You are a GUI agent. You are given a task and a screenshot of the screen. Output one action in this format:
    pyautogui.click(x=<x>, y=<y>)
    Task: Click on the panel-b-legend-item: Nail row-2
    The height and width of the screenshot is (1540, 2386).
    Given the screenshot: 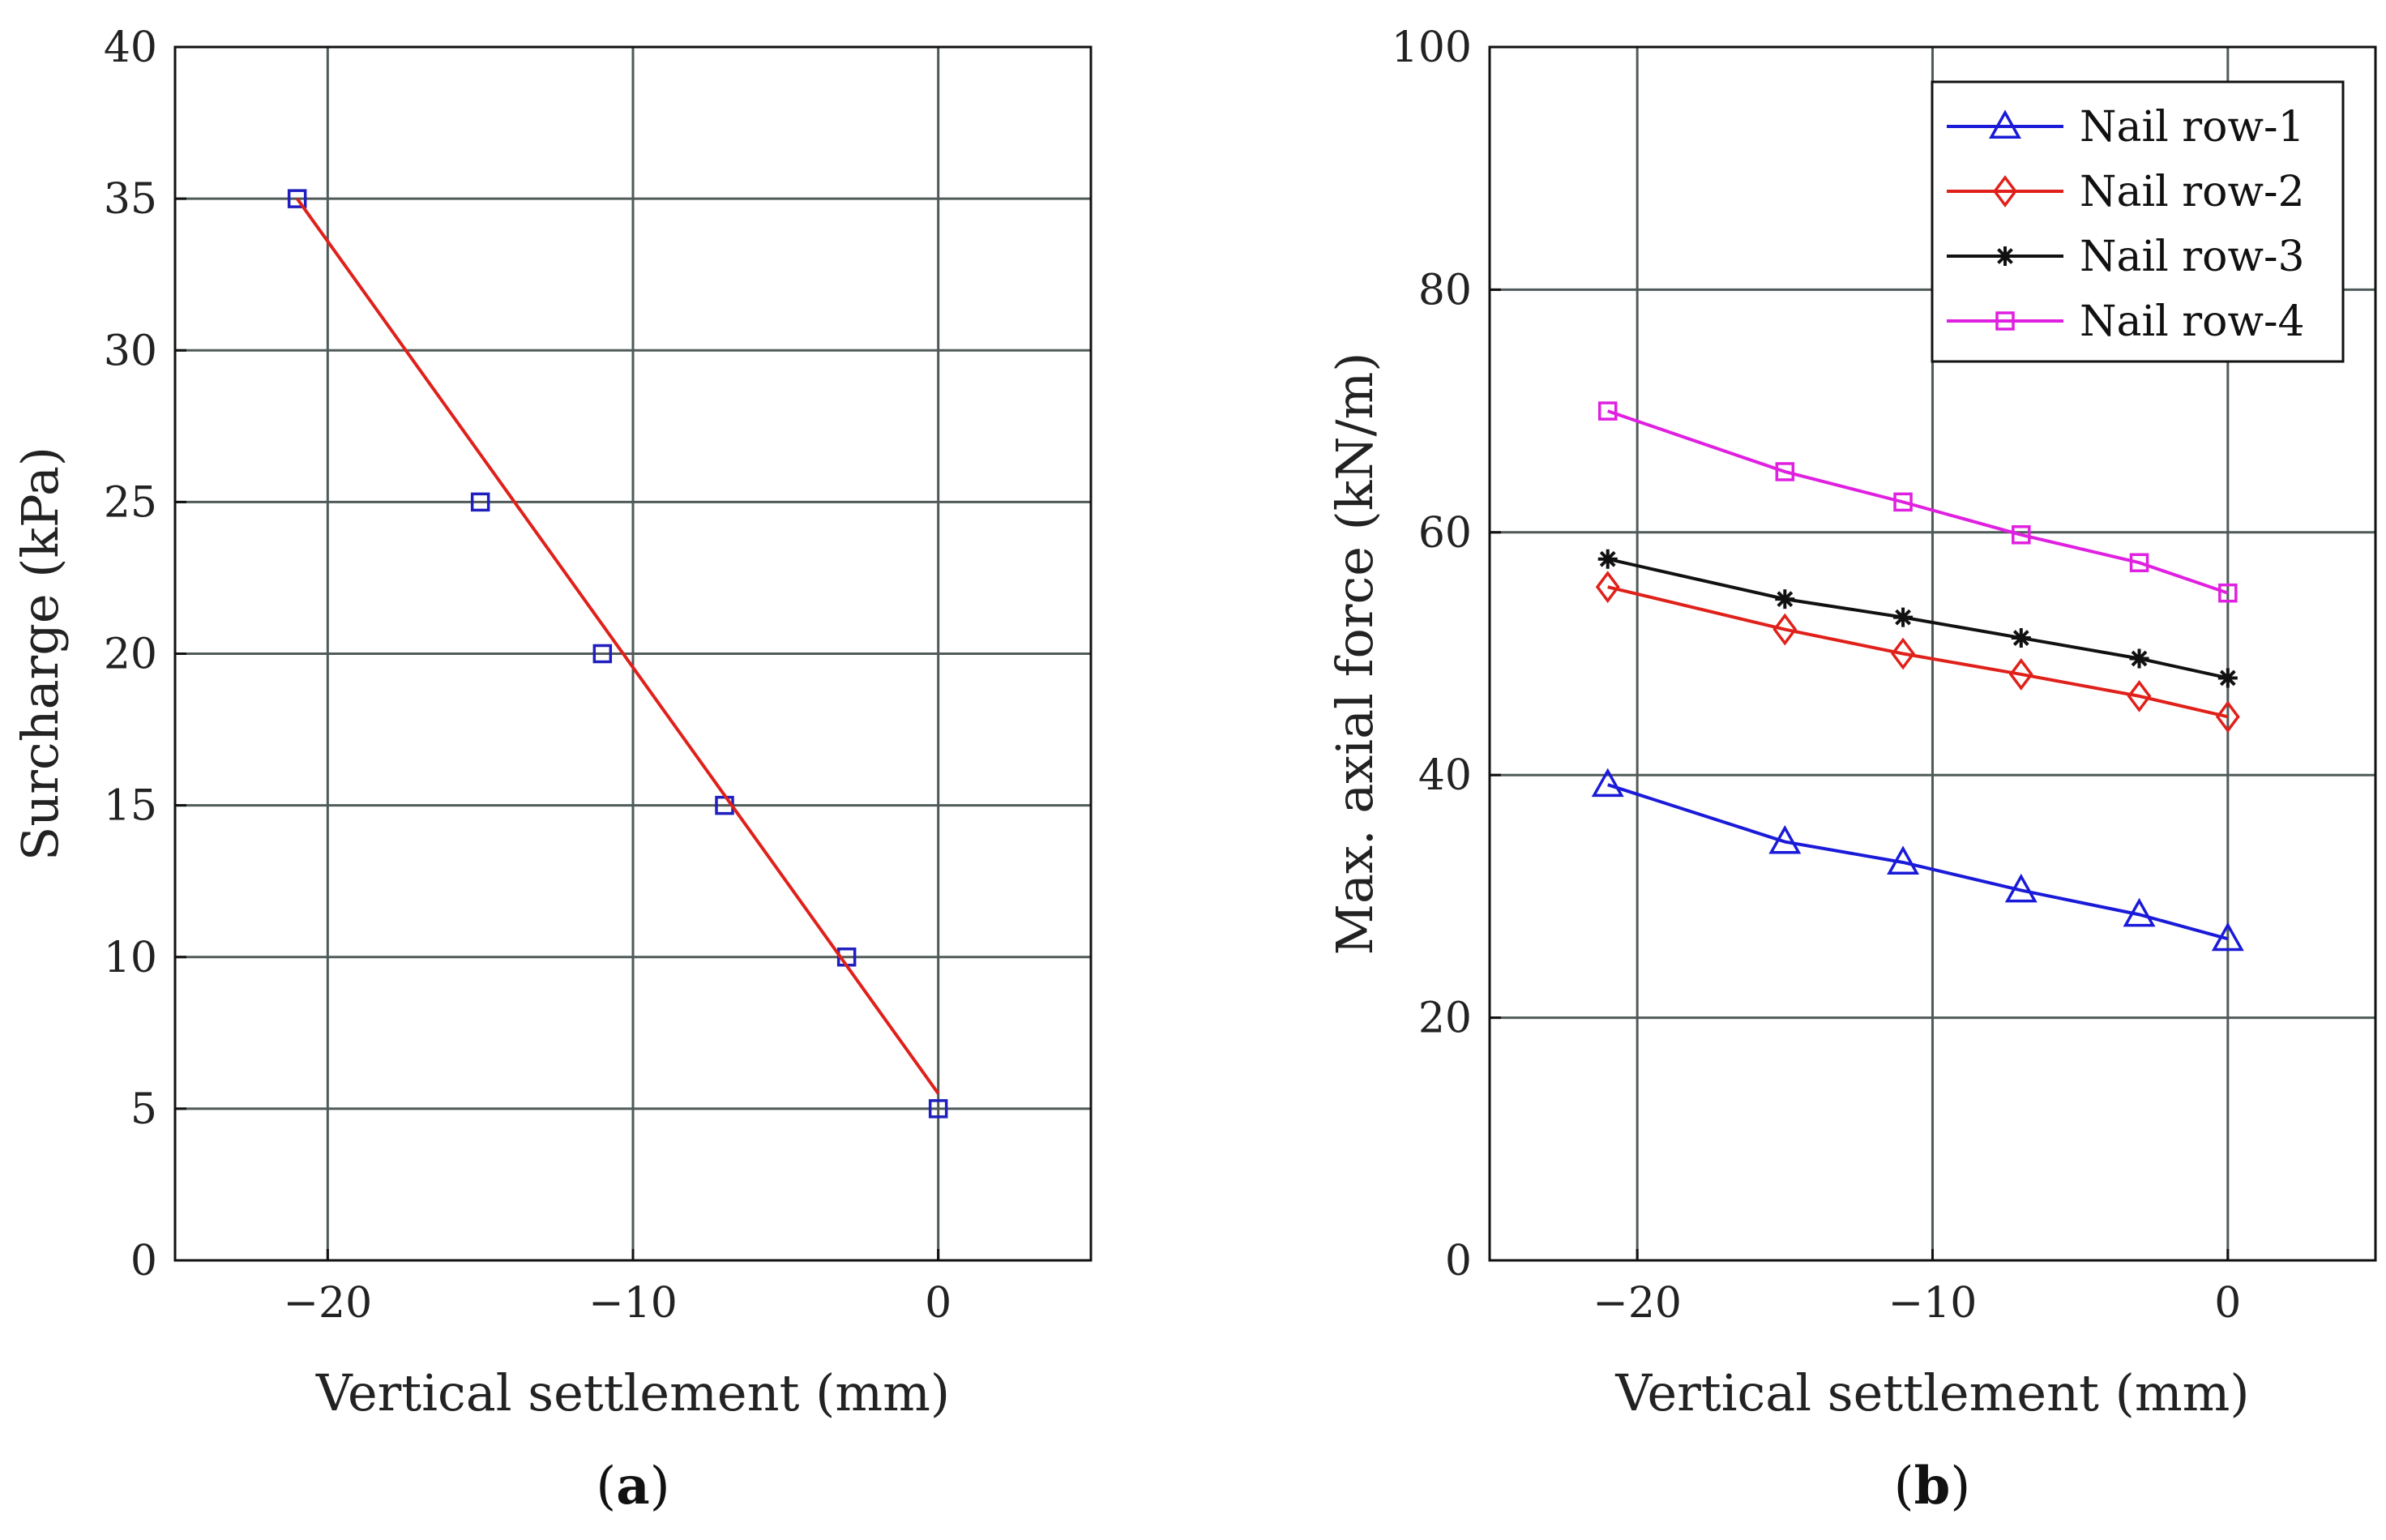 What is the action you would take?
    pyautogui.click(x=2126, y=192)
    